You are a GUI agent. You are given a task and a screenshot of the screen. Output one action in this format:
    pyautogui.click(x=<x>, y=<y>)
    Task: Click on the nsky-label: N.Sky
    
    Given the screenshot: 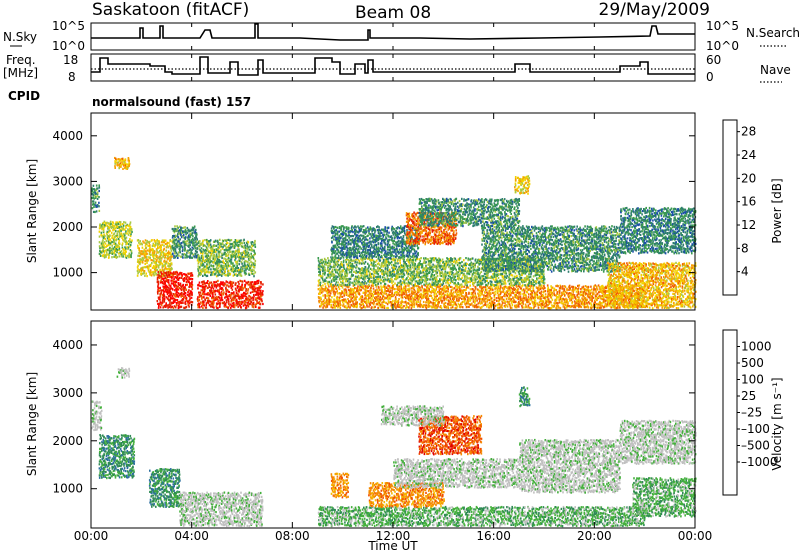 What is the action you would take?
    pyautogui.click(x=20, y=37)
    